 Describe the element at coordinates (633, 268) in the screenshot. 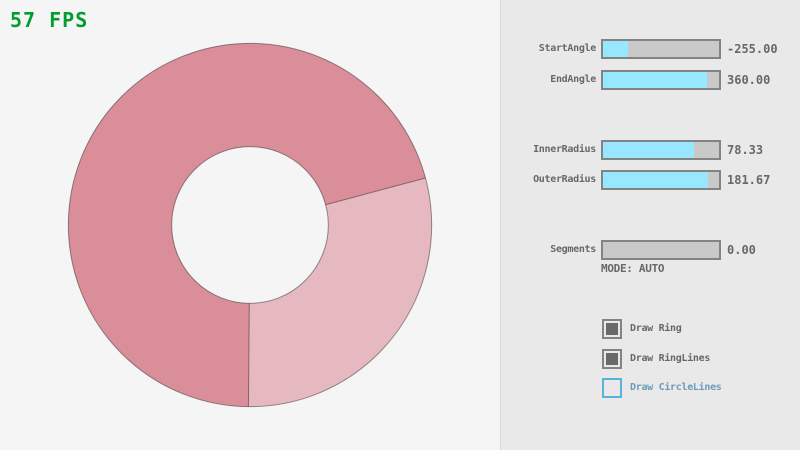

I see `segments-mode-status: MODE: AUTO` at that location.